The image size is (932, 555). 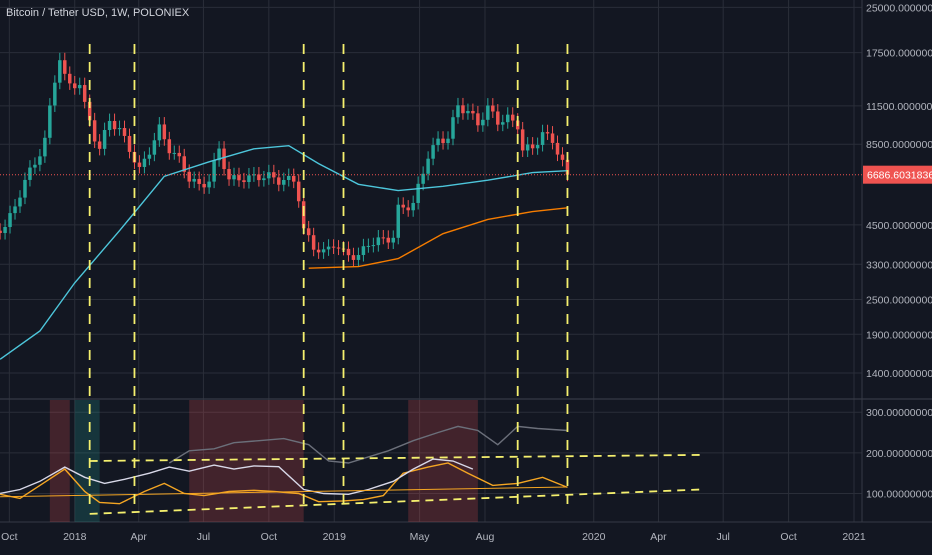 What do you see at coordinates (420, 537) in the screenshot?
I see `x-tick-label: May` at bounding box center [420, 537].